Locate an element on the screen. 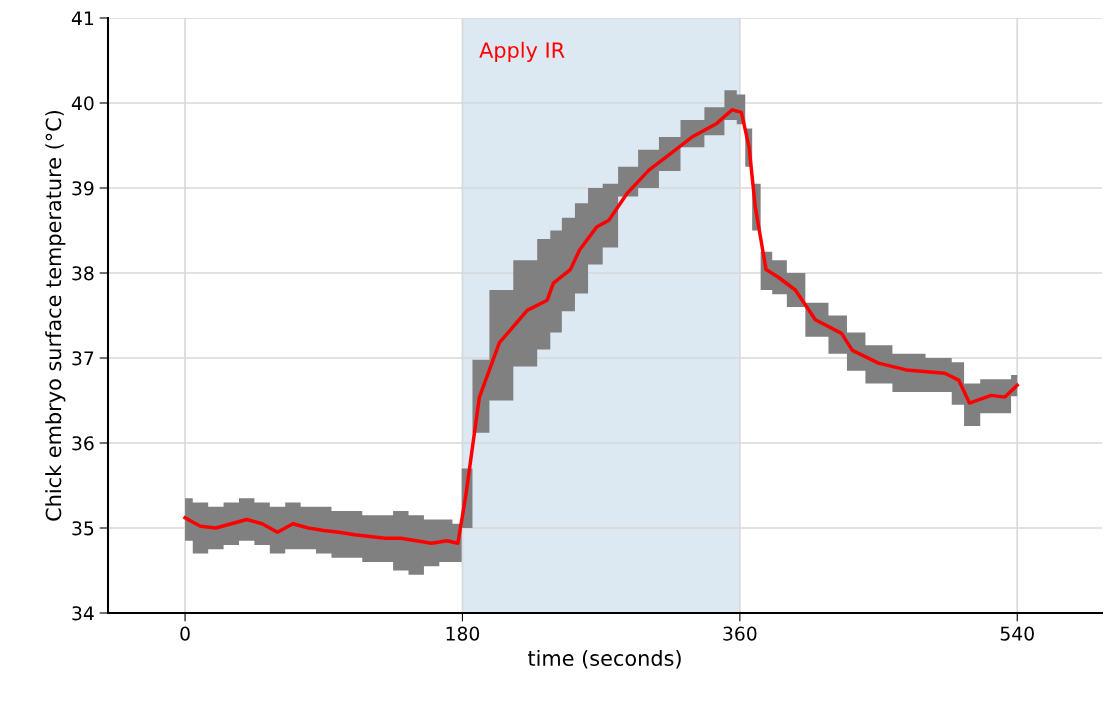 This screenshot has width=1104, height=704. y-tick-label: 34 is located at coordinates (83, 613).